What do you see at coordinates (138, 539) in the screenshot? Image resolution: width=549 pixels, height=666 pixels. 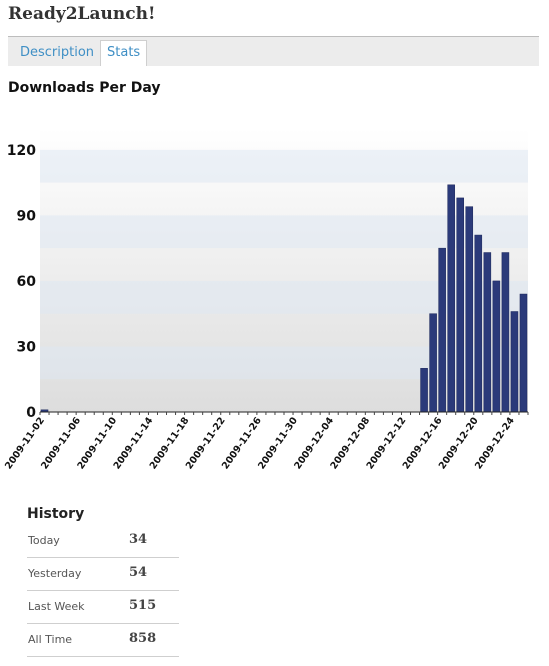 I see `history-value: 34` at bounding box center [138, 539].